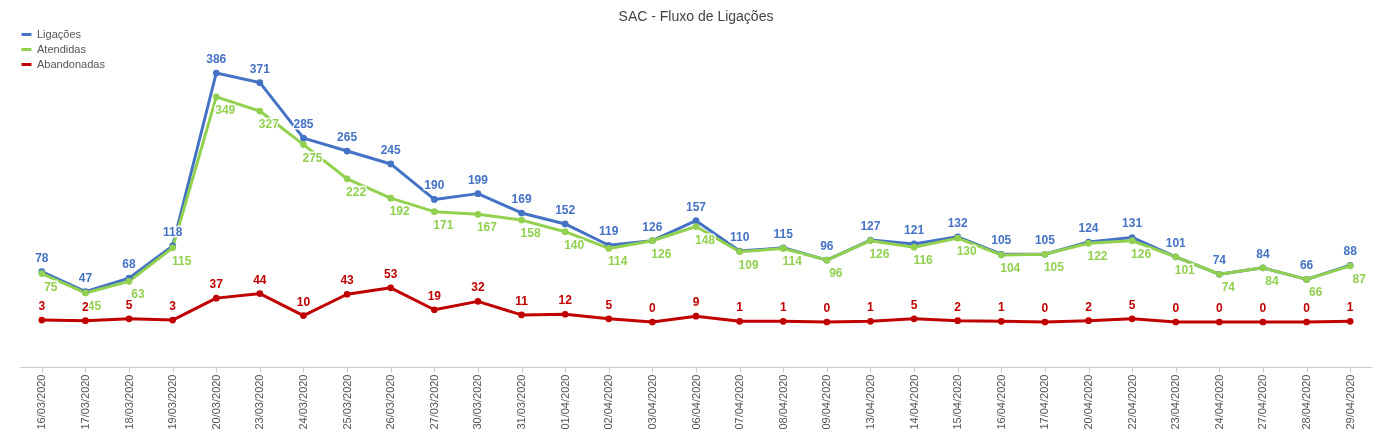  I want to click on data-label: 2, so click(86, 306).